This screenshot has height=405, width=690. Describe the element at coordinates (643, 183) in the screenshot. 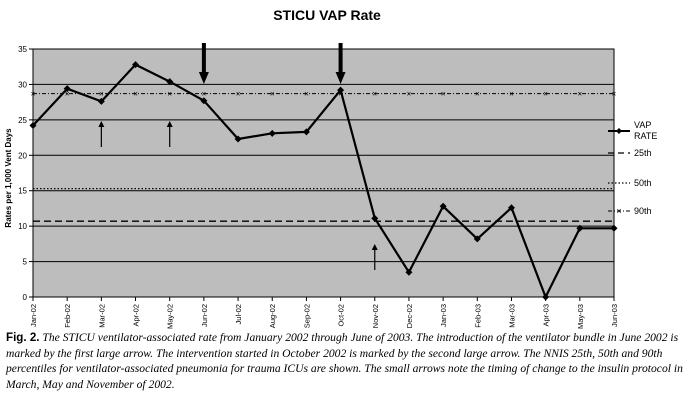

I see `legend-50th-label: 50th` at that location.